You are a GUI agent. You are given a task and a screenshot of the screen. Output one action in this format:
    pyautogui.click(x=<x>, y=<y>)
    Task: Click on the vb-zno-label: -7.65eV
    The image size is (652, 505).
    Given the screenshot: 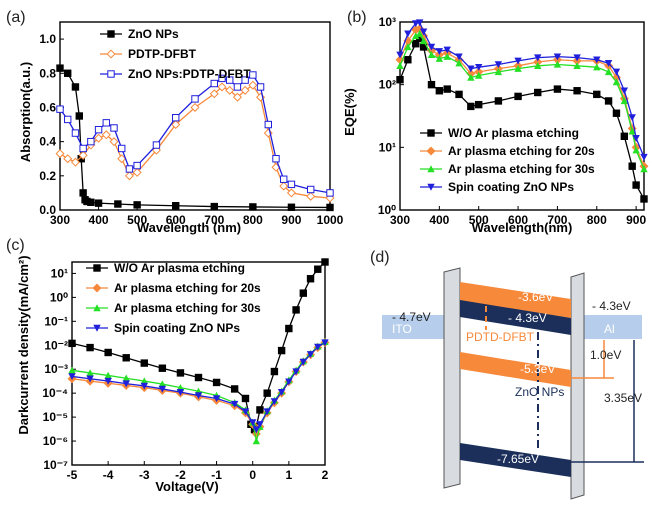 What is the action you would take?
    pyautogui.click(x=518, y=459)
    